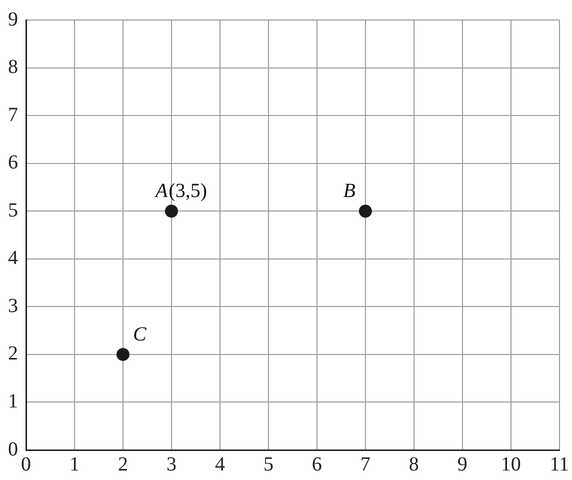 This screenshot has height=480, width=572. I want to click on x-tick-label: 2, so click(123, 464).